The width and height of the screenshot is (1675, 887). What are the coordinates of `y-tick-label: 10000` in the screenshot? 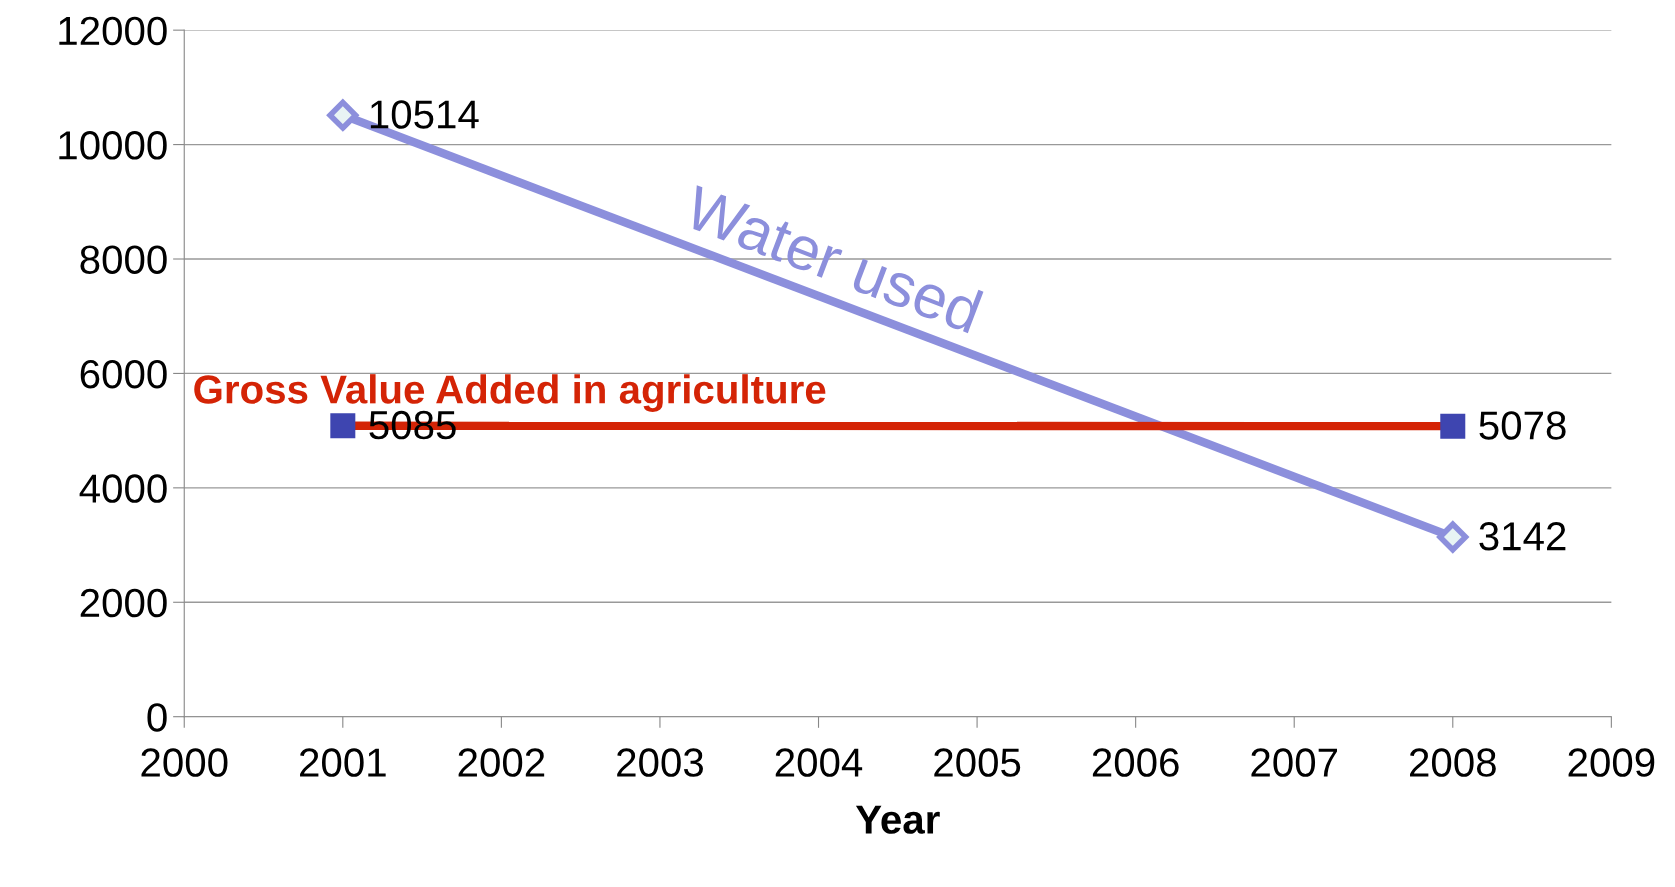 It's located at (113, 145).